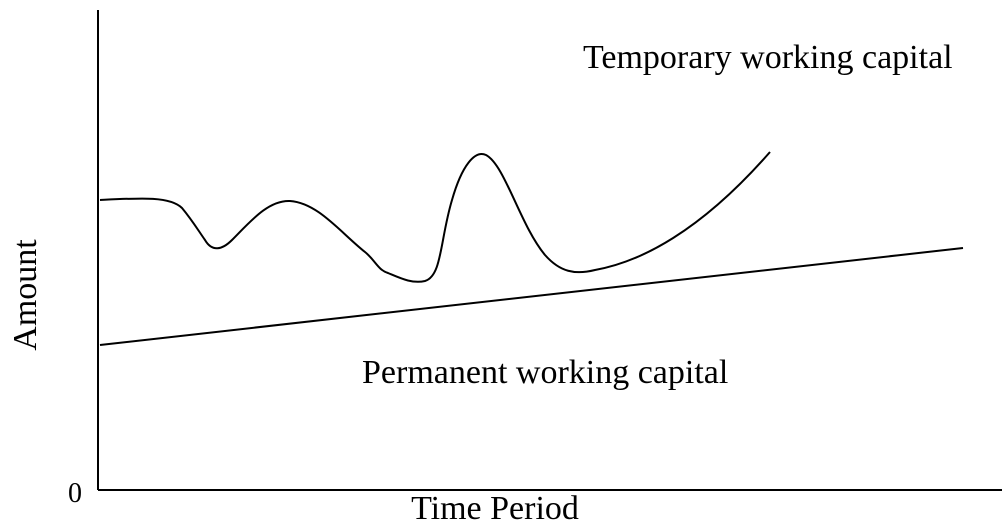  I want to click on origin-label: 0, so click(75, 493).